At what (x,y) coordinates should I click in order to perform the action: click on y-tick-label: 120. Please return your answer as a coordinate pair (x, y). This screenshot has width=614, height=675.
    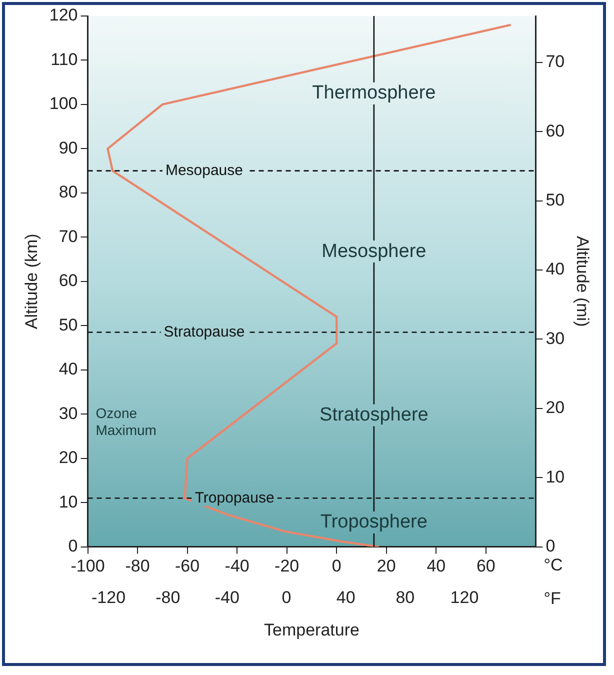
    Looking at the image, I should click on (63, 15).